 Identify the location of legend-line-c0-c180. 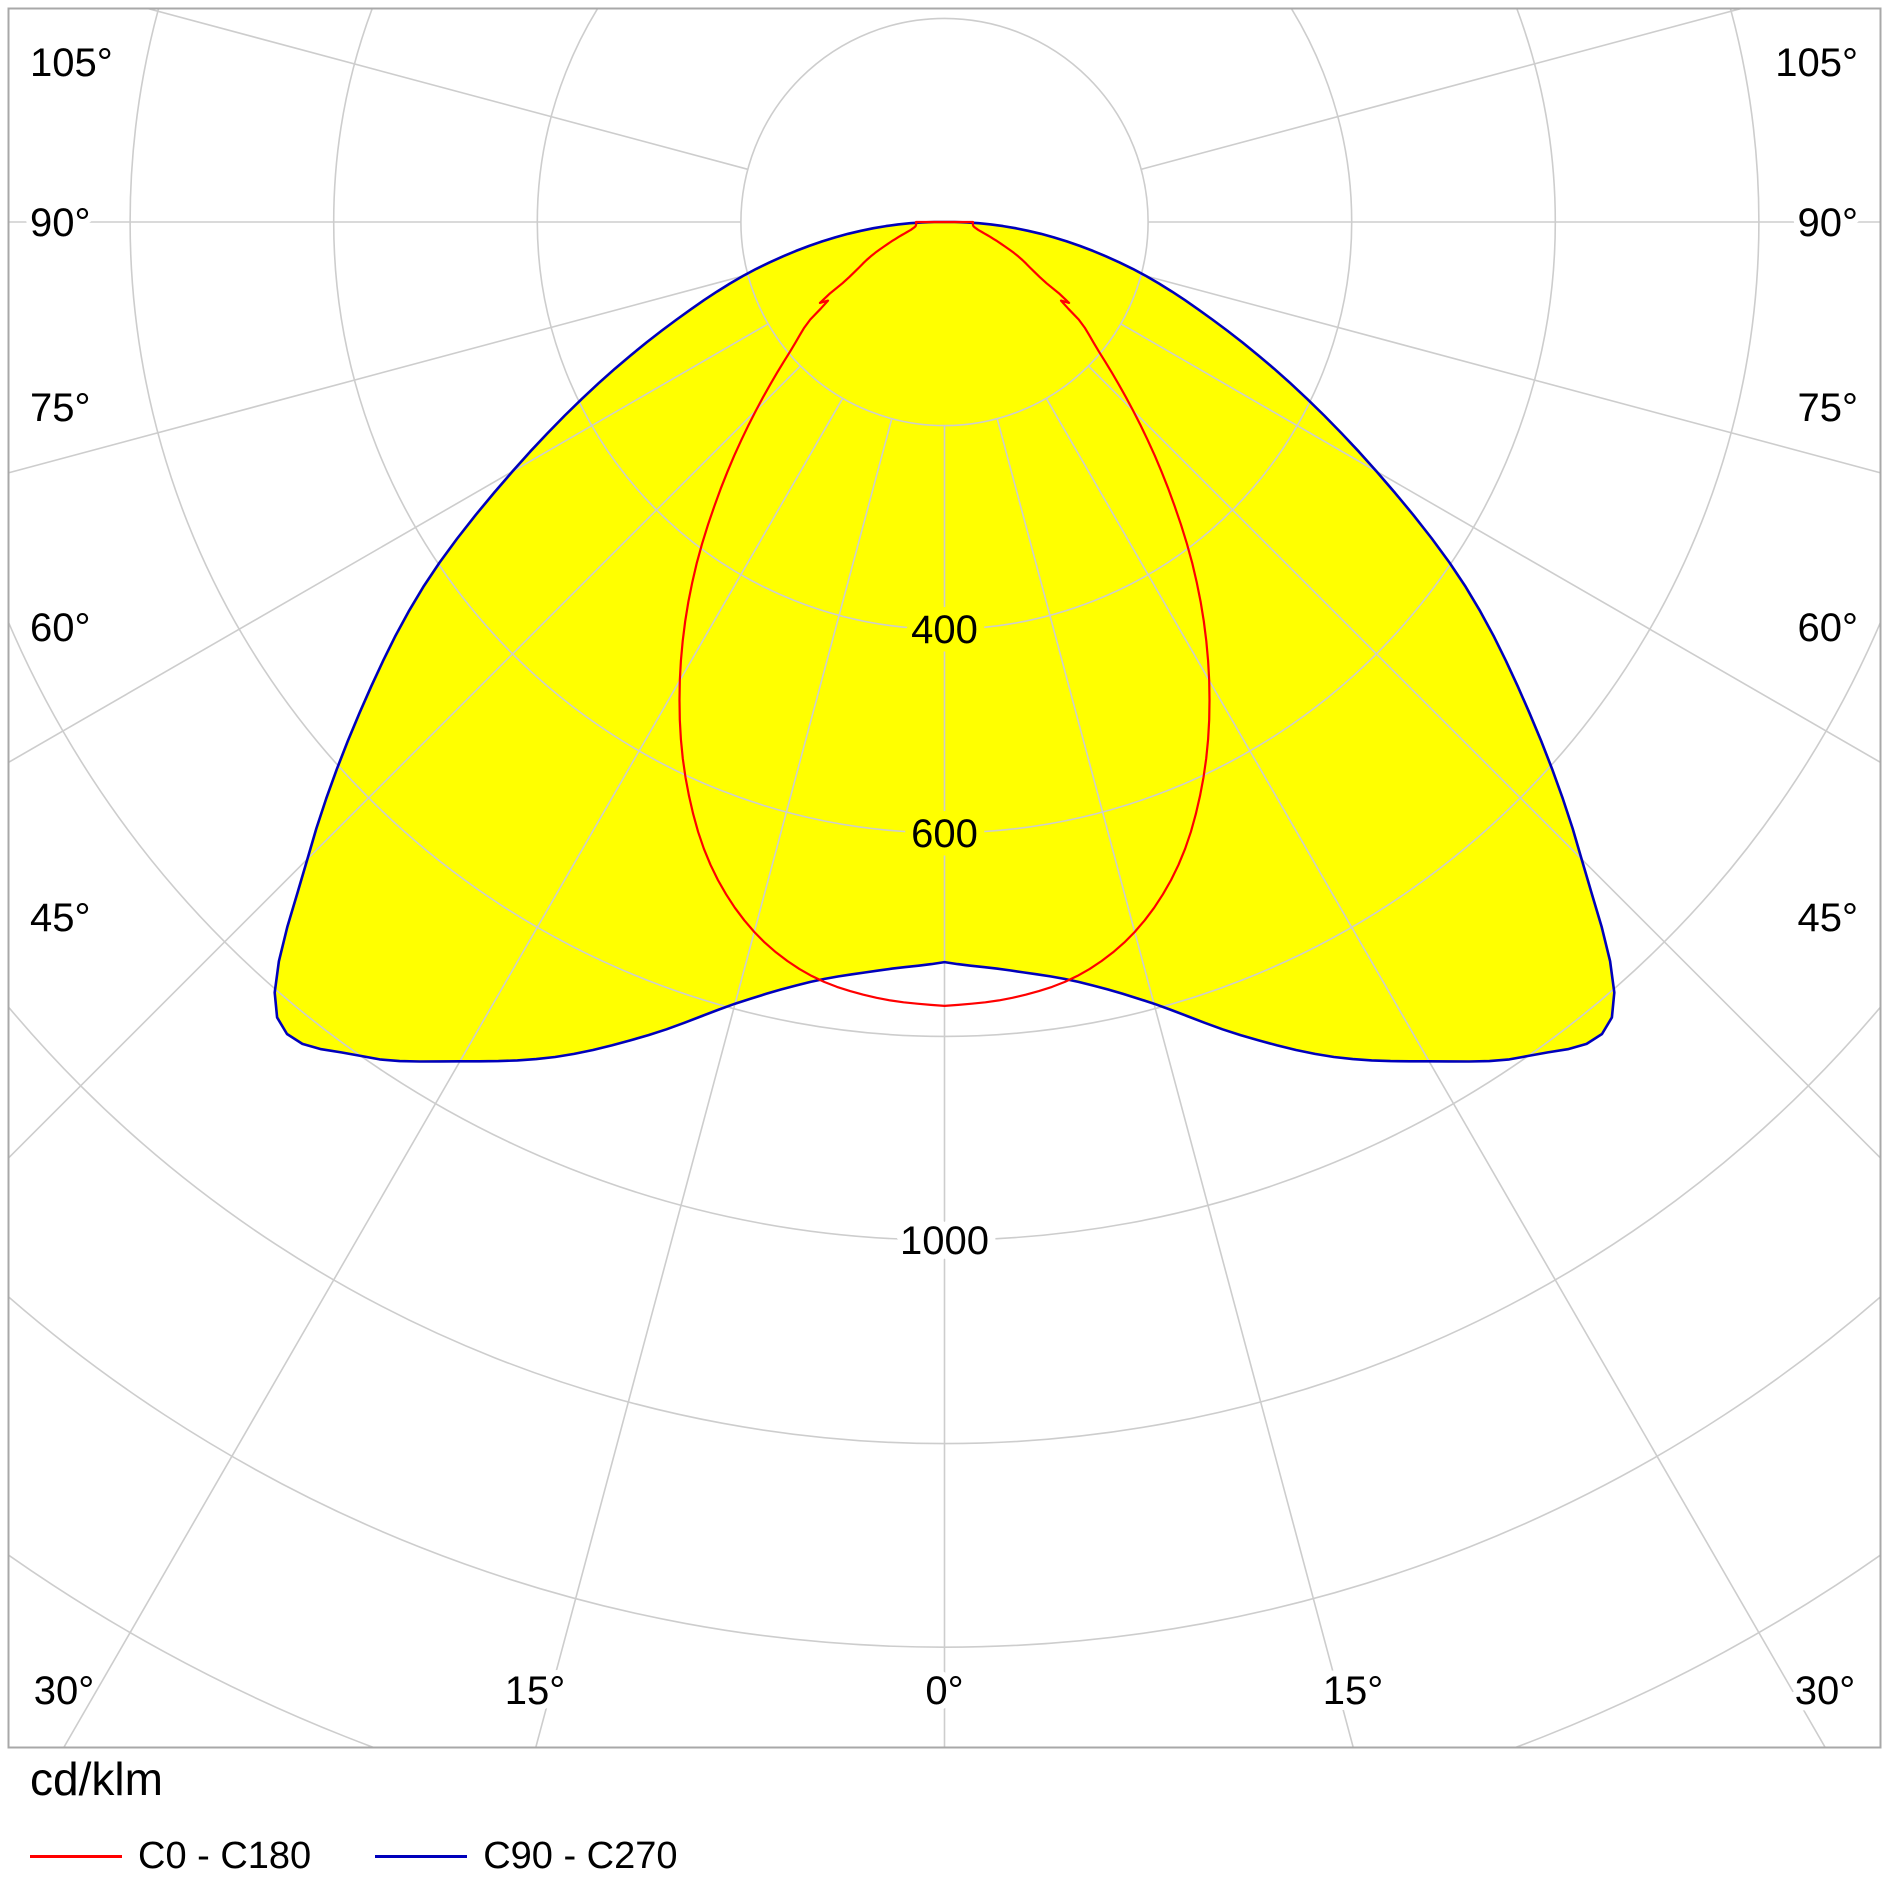
(76, 1856).